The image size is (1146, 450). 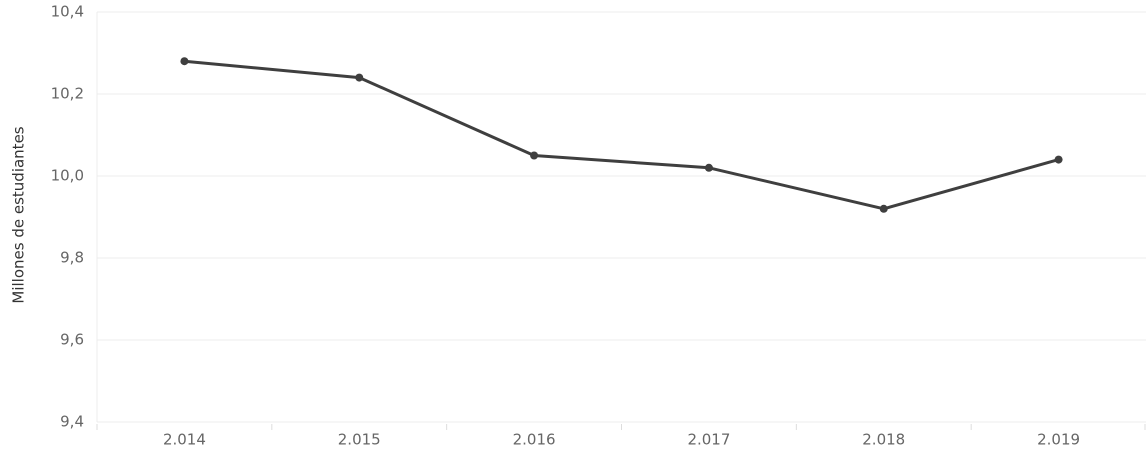 What do you see at coordinates (708, 440) in the screenshot?
I see `x-tick-label: 2.017` at bounding box center [708, 440].